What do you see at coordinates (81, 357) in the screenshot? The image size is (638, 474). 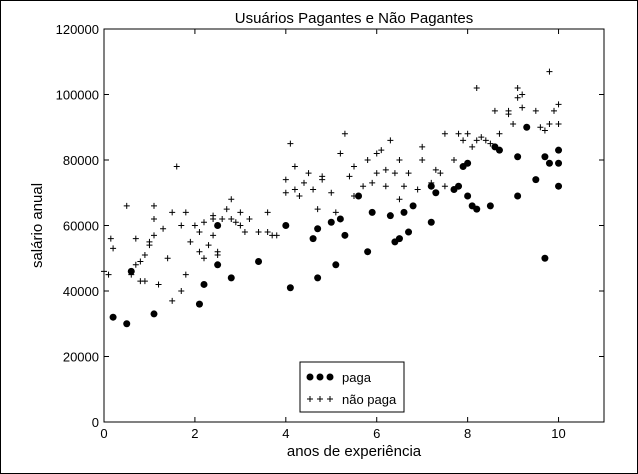 I see `y-tick-label: 20000` at bounding box center [81, 357].